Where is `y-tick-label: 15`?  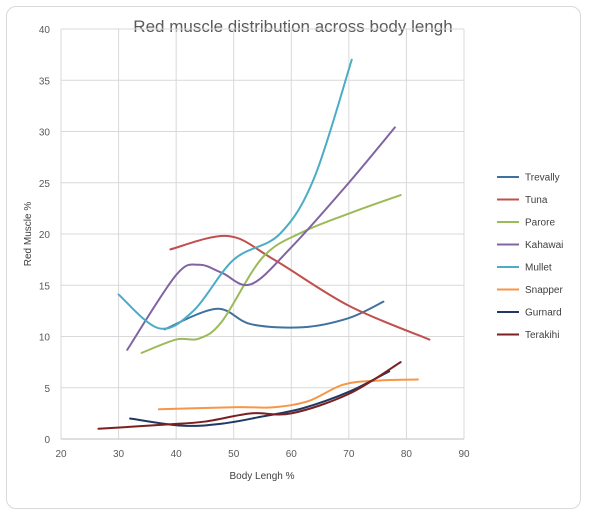
y-tick-label: 15 is located at coordinates (45, 286).